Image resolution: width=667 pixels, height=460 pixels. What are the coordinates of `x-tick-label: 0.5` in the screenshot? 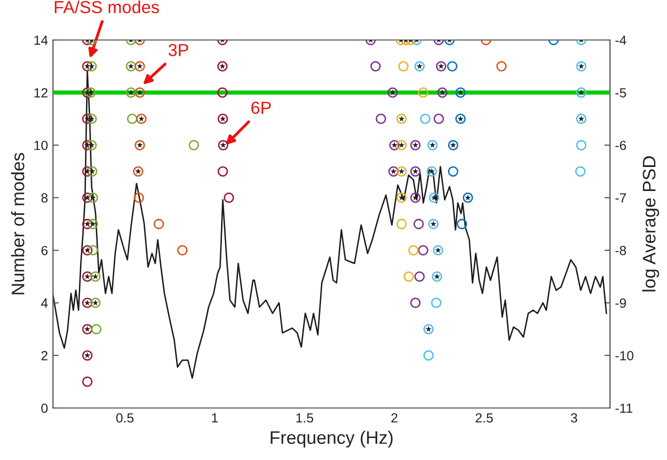 It's located at (125, 418).